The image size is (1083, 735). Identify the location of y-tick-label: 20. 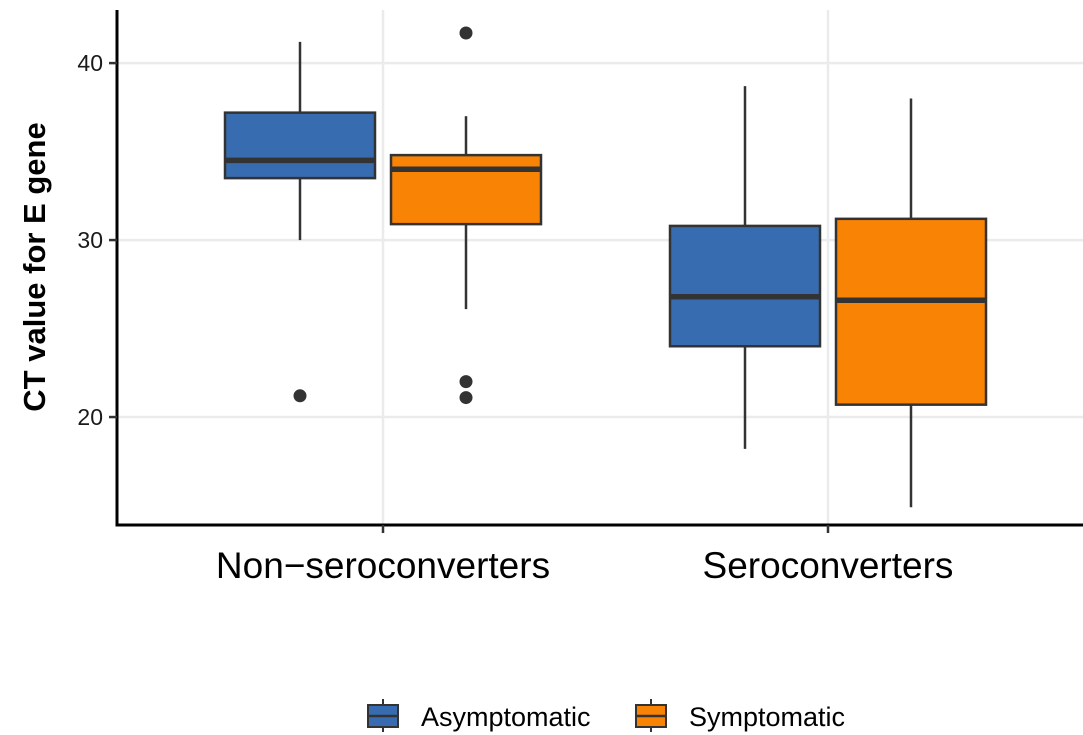
(90, 417).